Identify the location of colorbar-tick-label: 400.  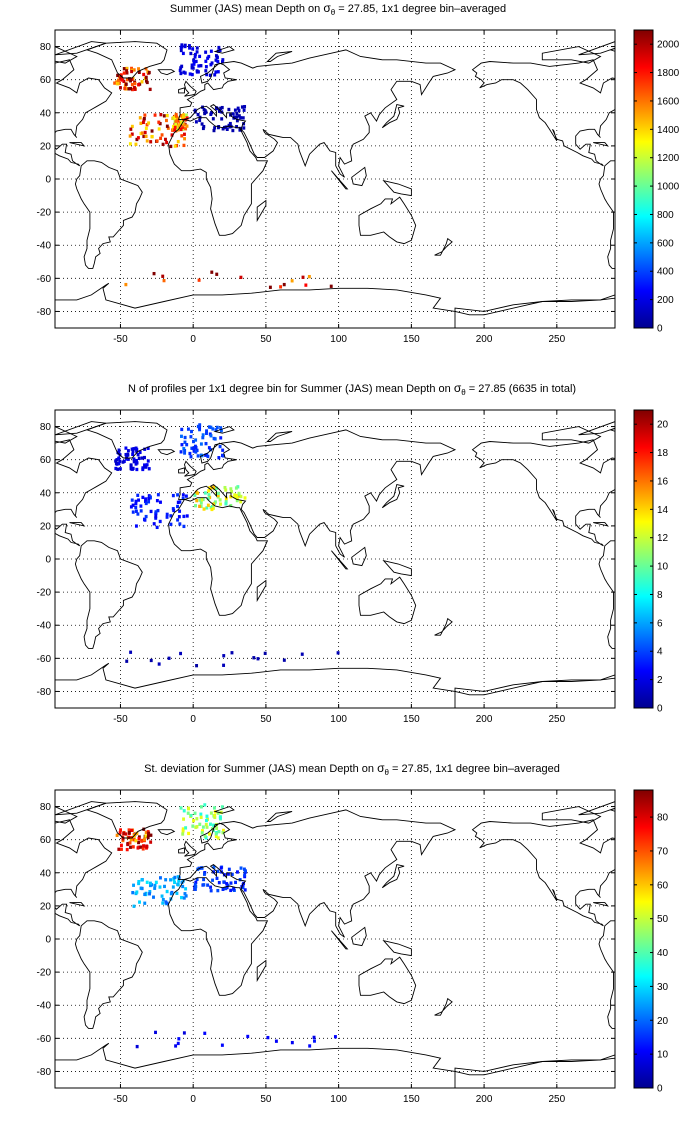
(665, 272).